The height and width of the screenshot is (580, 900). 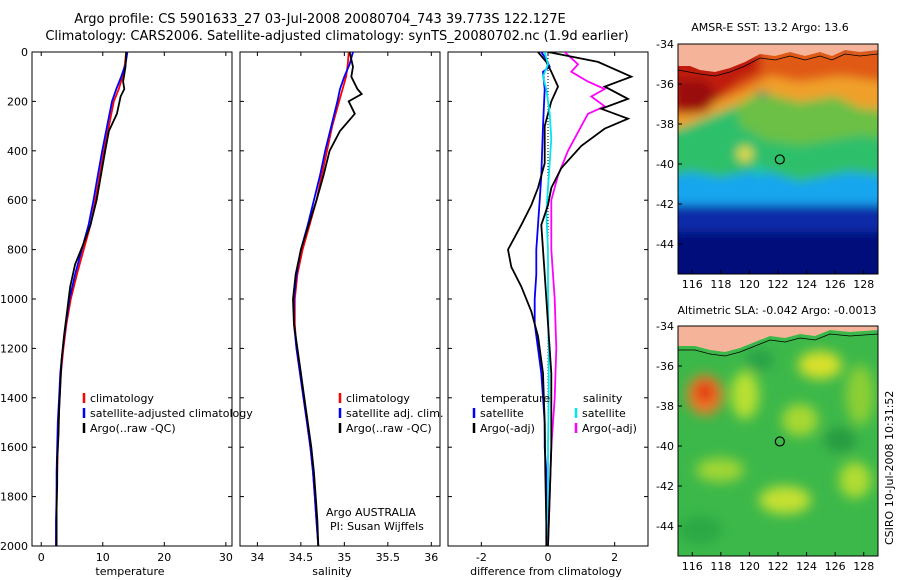 What do you see at coordinates (778, 284) in the screenshot?
I see `sst-map-xtick-label: 122` at bounding box center [778, 284].